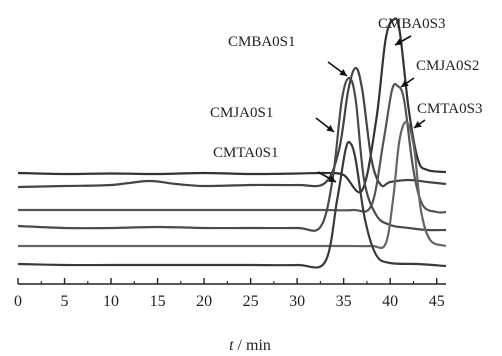 This screenshot has width=502, height=356. Describe the element at coordinates (231, 345) in the screenshot. I see `x-axis-label-var: t` at that location.